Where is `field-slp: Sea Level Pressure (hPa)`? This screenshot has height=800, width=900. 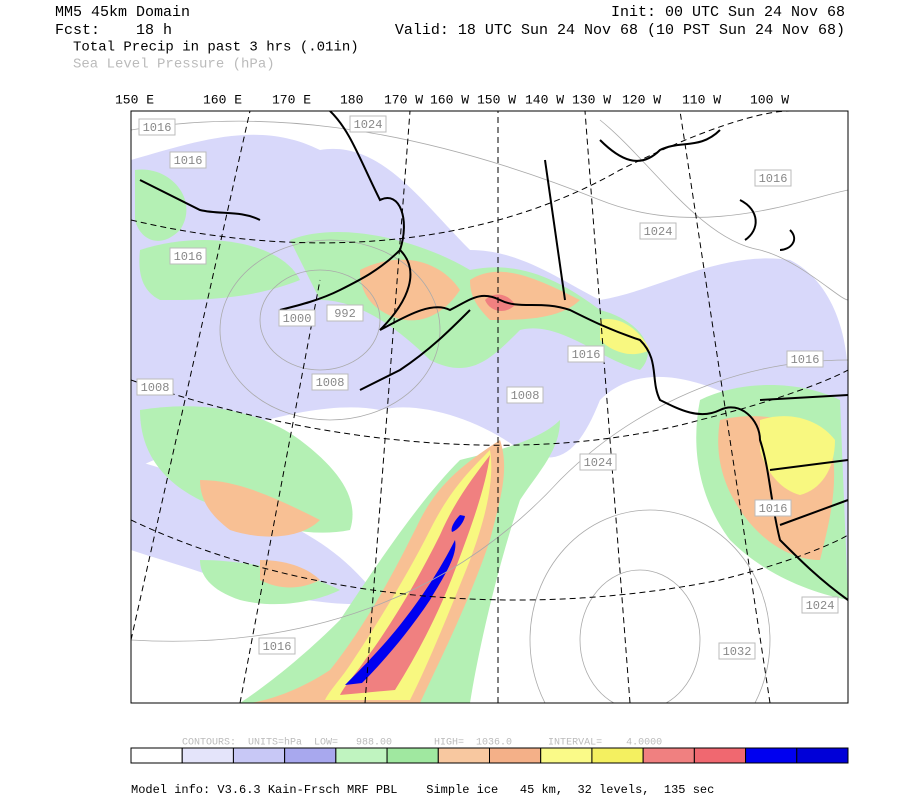
field-slp: Sea Level Pressure (hPa) is located at coordinates (174, 65).